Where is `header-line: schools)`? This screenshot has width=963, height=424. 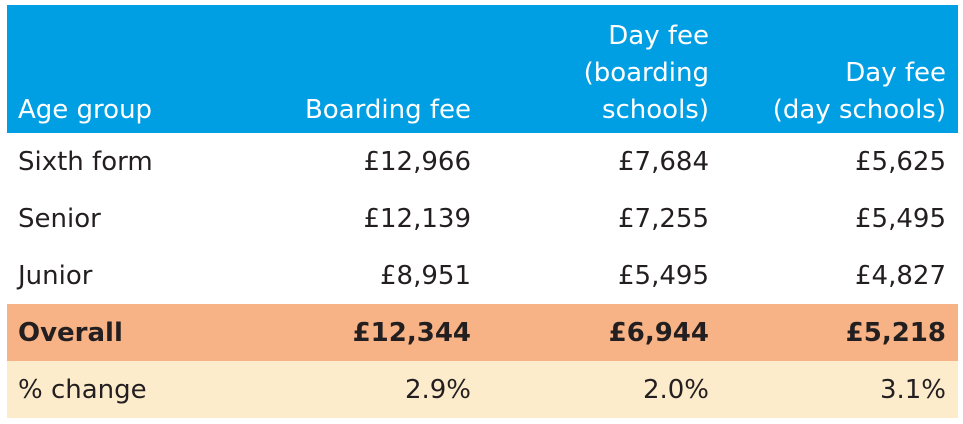
header-line: schools) is located at coordinates (655, 110).